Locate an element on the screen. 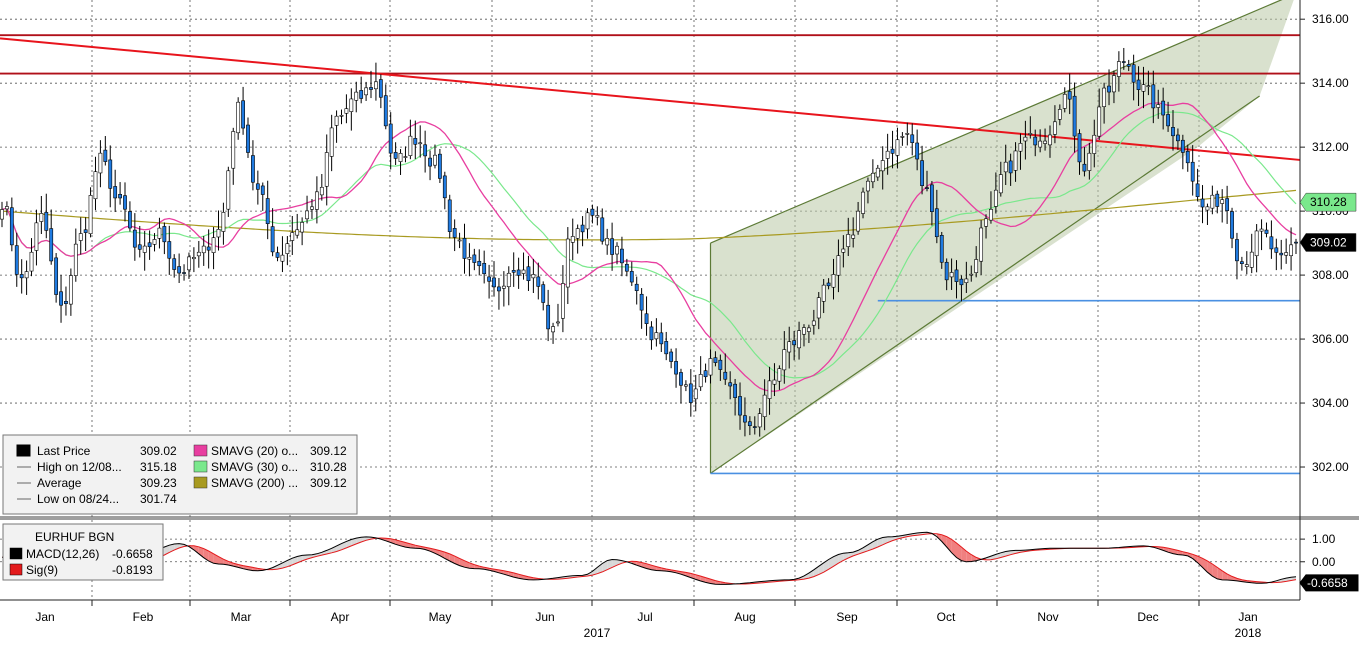 The image size is (1359, 649). price-tag: 310.28 is located at coordinates (1328, 202).